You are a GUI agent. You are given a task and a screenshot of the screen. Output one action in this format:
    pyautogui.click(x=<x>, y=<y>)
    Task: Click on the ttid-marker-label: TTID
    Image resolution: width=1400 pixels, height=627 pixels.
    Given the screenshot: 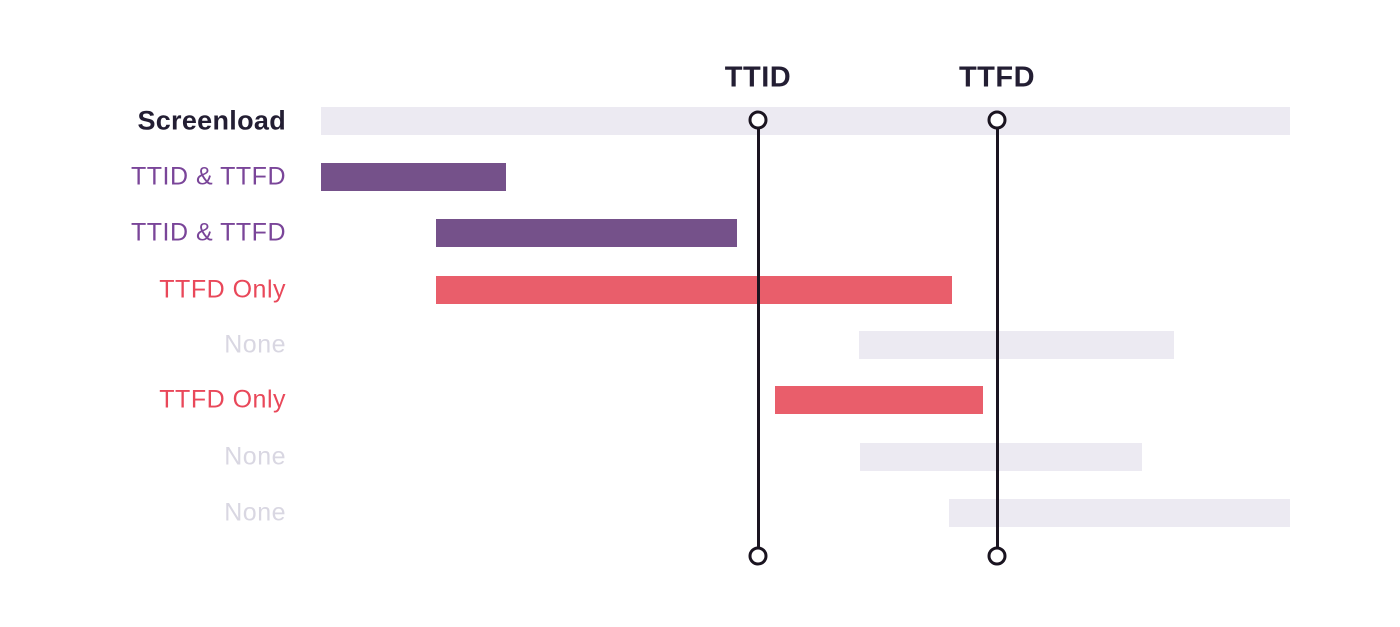 What is the action you would take?
    pyautogui.click(x=758, y=77)
    